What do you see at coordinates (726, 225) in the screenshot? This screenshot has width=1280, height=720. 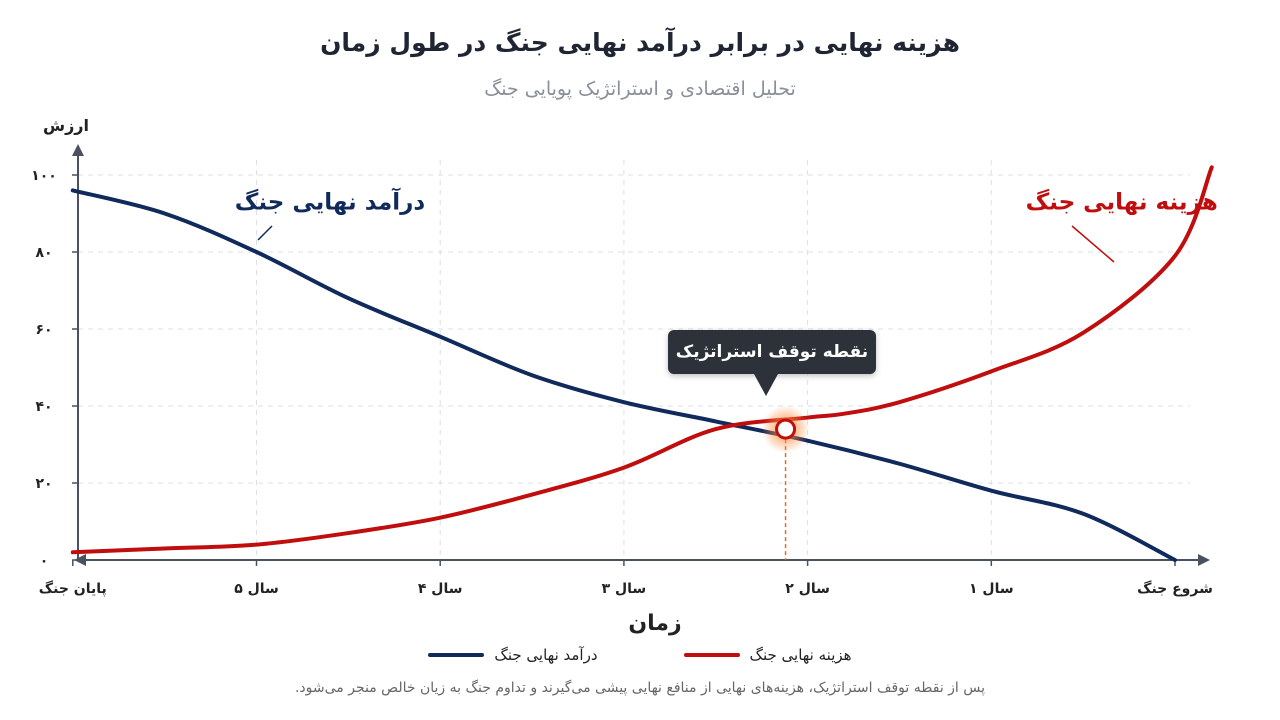 I see `labels-group: درآمد نهایی جنگ هزینه نهایی جنگ` at bounding box center [726, 225].